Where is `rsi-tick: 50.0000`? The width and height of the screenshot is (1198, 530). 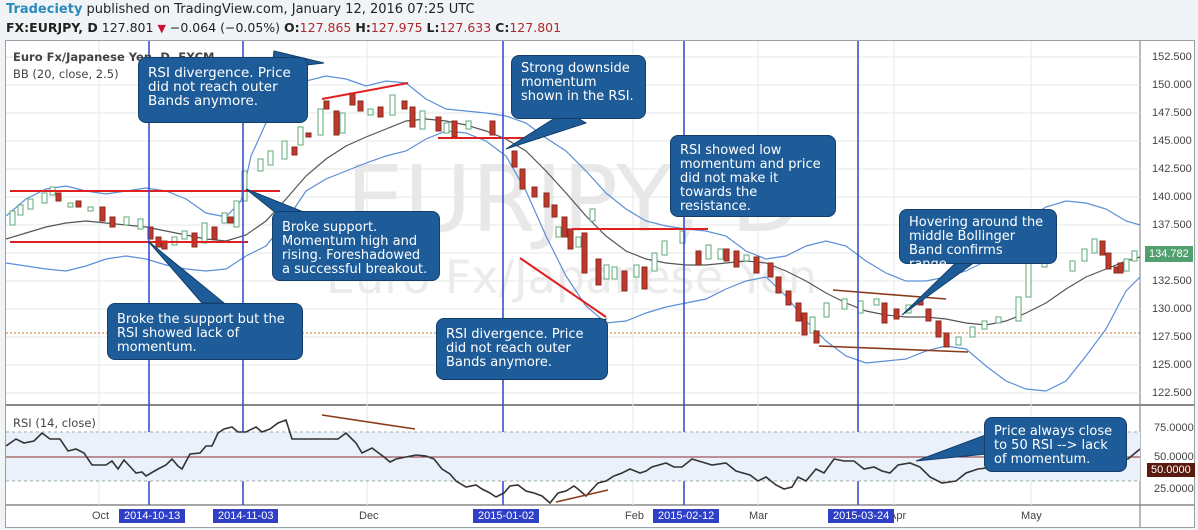
rsi-tick: 50.0000 is located at coordinates (1174, 457).